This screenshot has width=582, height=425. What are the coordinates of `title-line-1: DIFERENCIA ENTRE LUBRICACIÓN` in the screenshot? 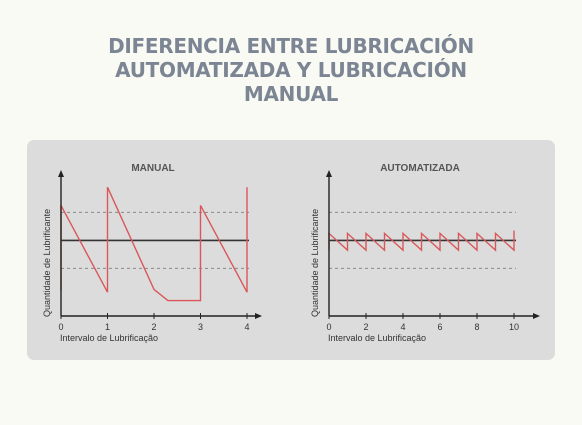 It's located at (291, 46).